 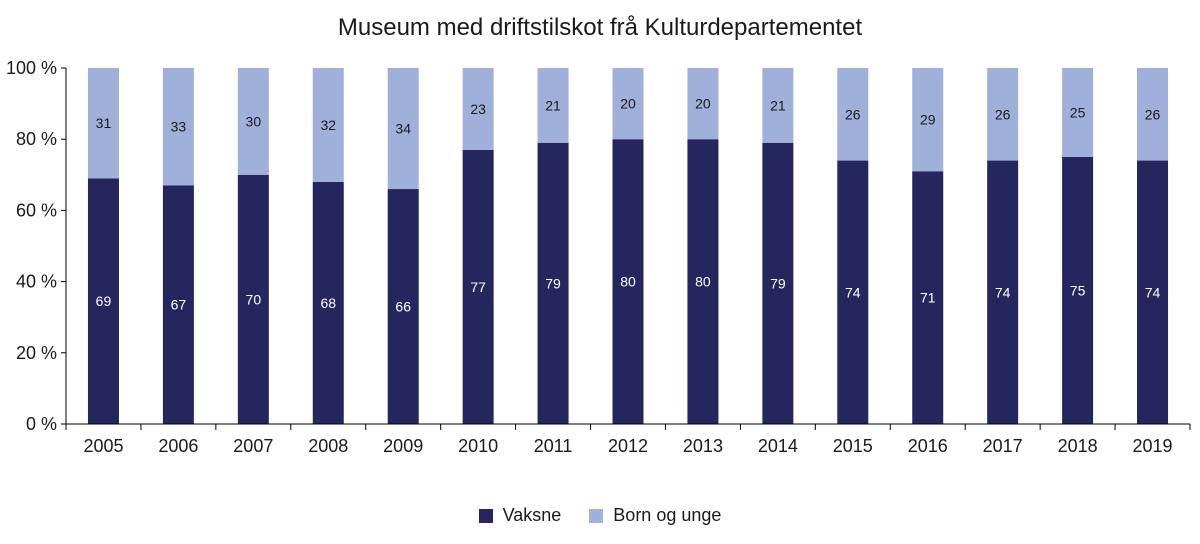 What do you see at coordinates (1003, 446) in the screenshot?
I see `x-tick-label: 2017` at bounding box center [1003, 446].